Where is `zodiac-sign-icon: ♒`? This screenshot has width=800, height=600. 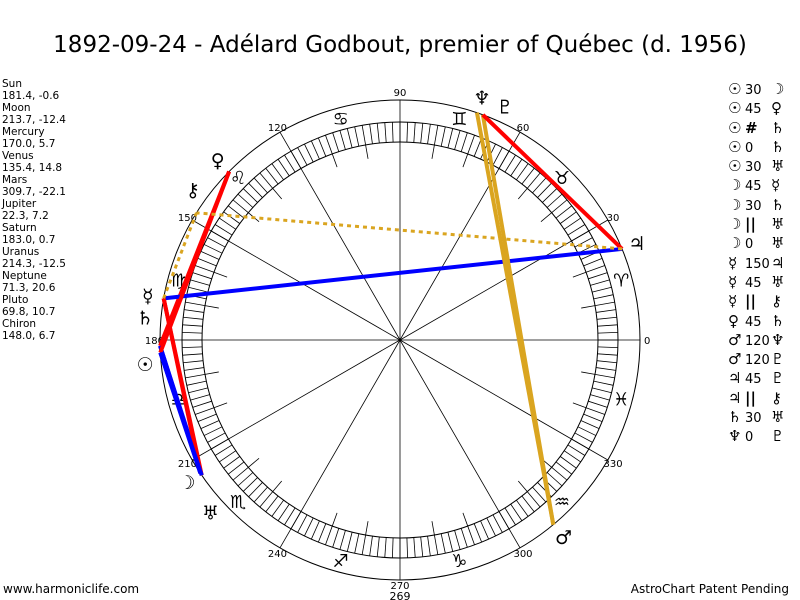
zodiac-sign-icon: ♒ is located at coordinates (562, 502).